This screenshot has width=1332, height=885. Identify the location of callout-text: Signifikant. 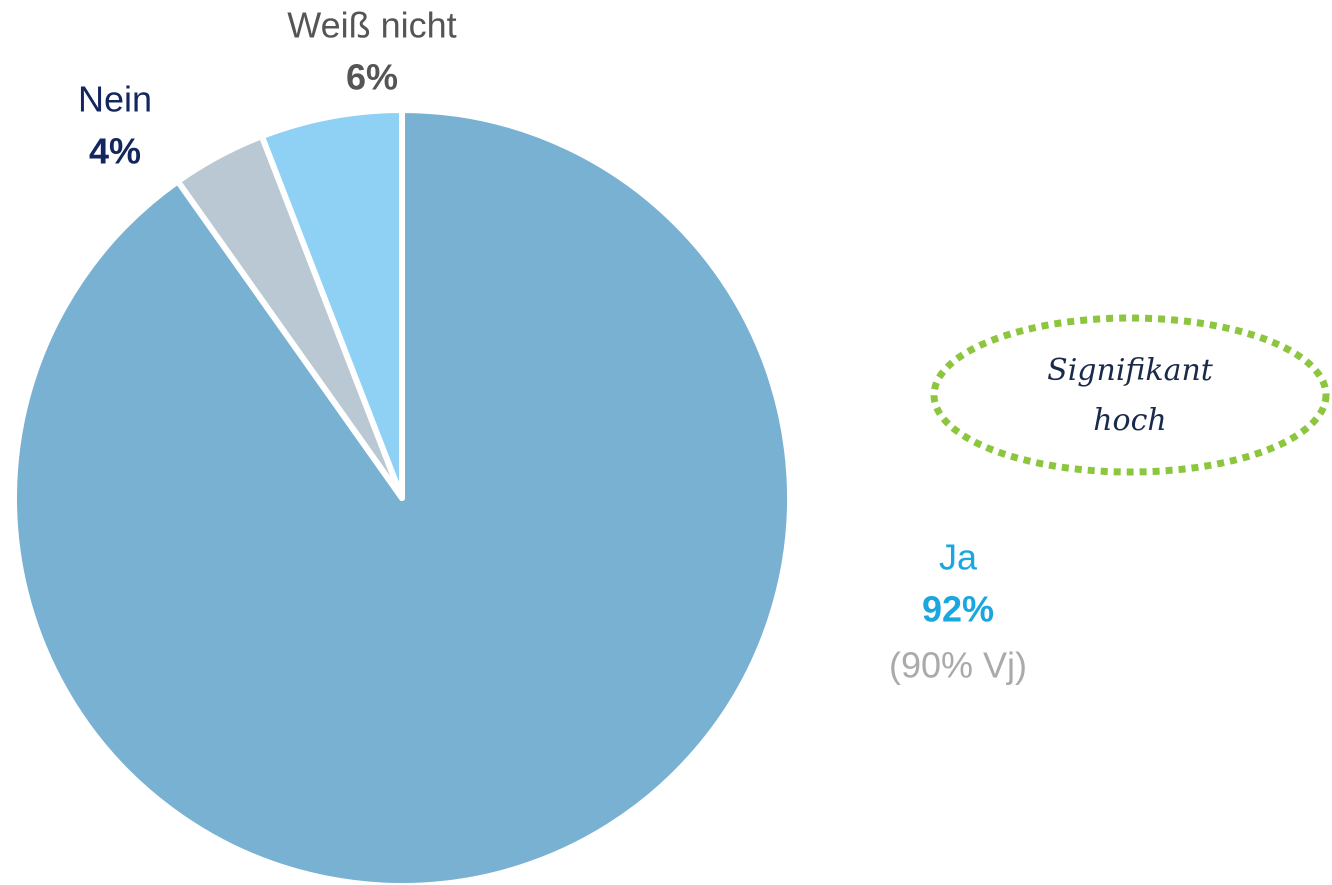
(1130, 370).